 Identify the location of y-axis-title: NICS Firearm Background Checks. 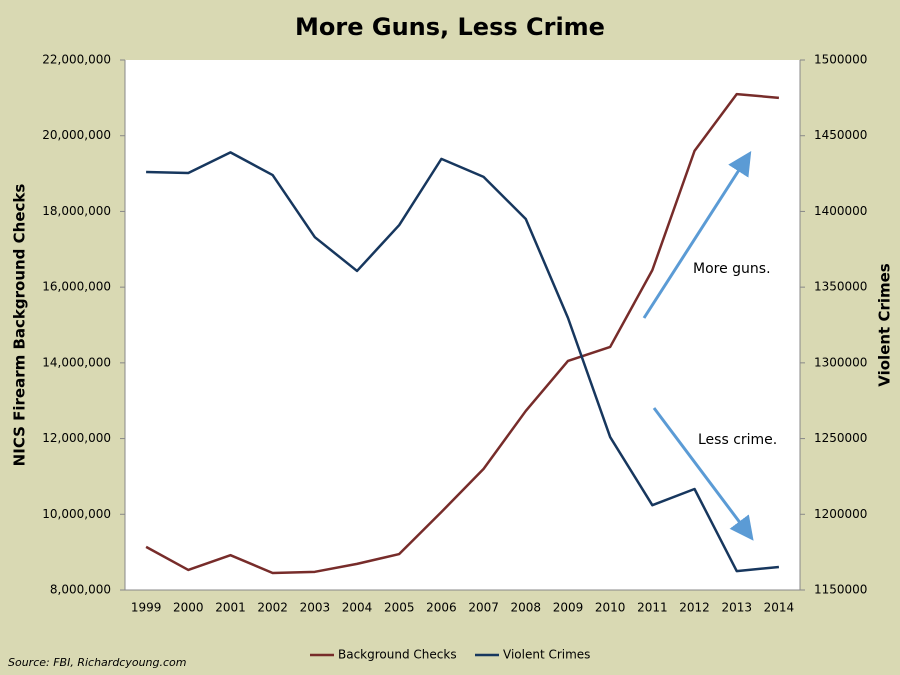
(20, 325).